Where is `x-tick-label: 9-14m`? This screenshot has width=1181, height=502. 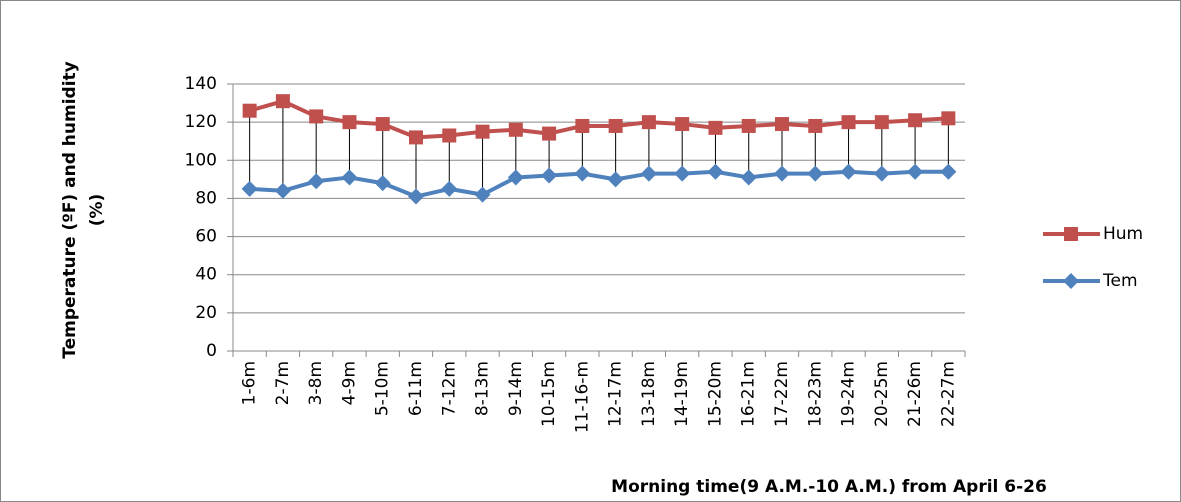 x-tick-label: 9-14m is located at coordinates (516, 388).